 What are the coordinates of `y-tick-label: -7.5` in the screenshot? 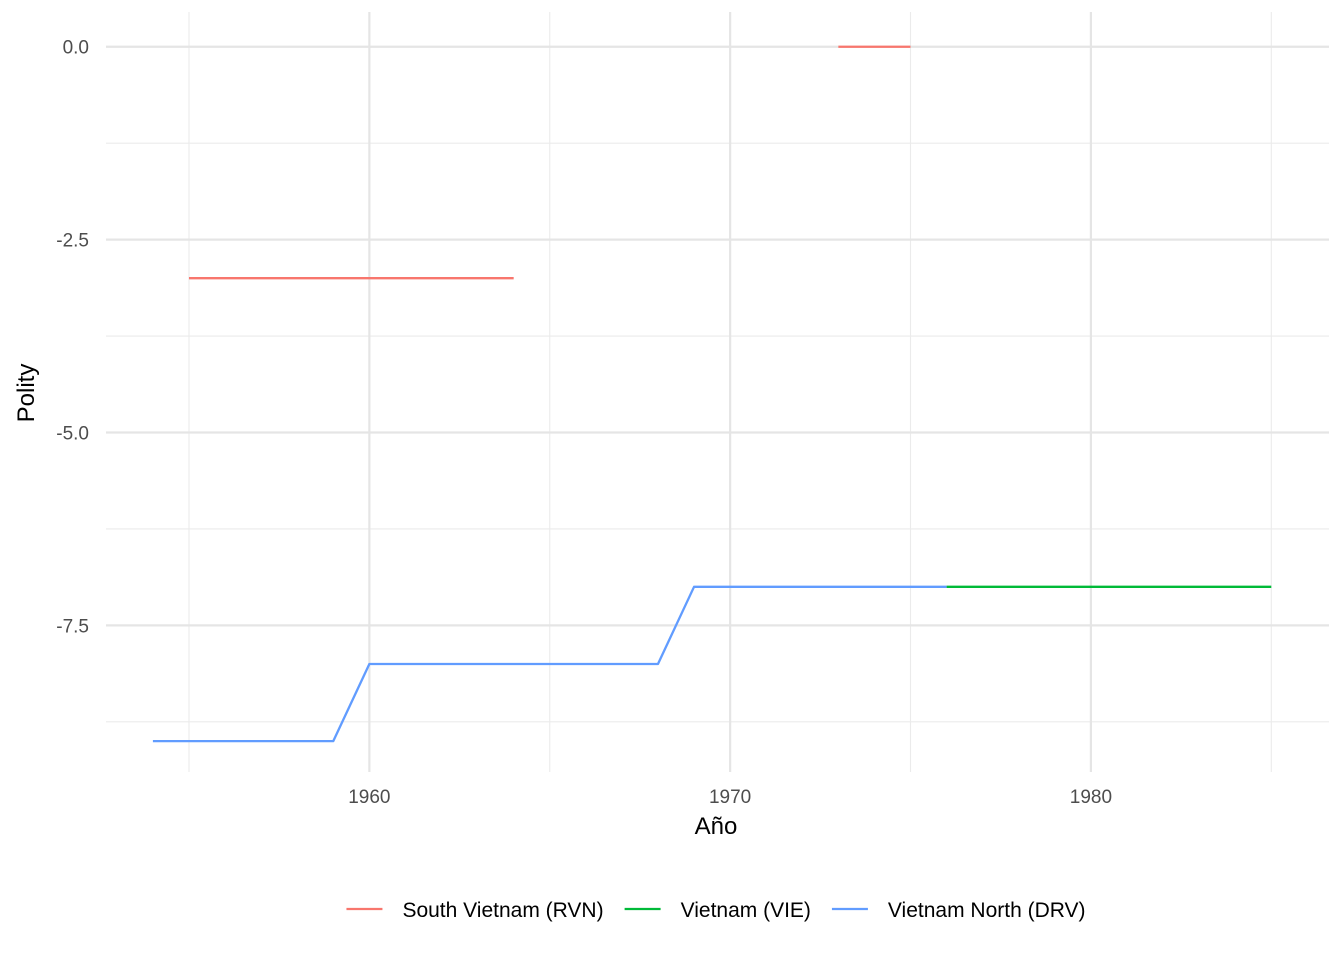 It's located at (72, 626).